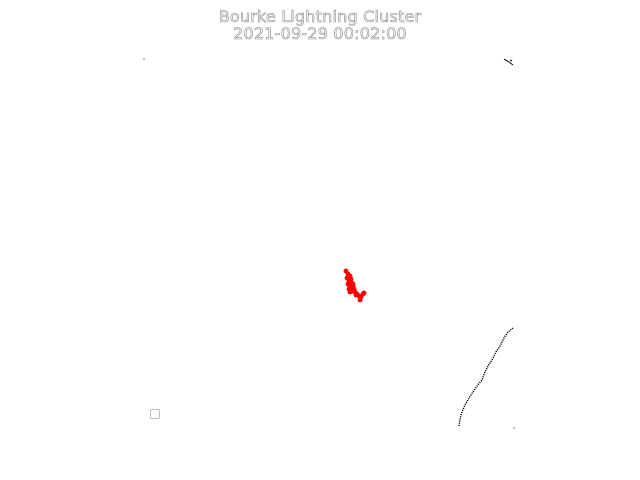  I want to click on lightning-strike-cluster, so click(355, 285).